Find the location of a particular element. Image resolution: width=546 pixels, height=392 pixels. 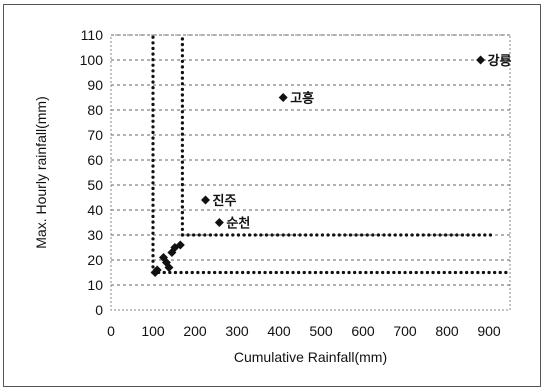

y-axis-title: Max. Hourly rainfall(mm) is located at coordinates (41, 172).